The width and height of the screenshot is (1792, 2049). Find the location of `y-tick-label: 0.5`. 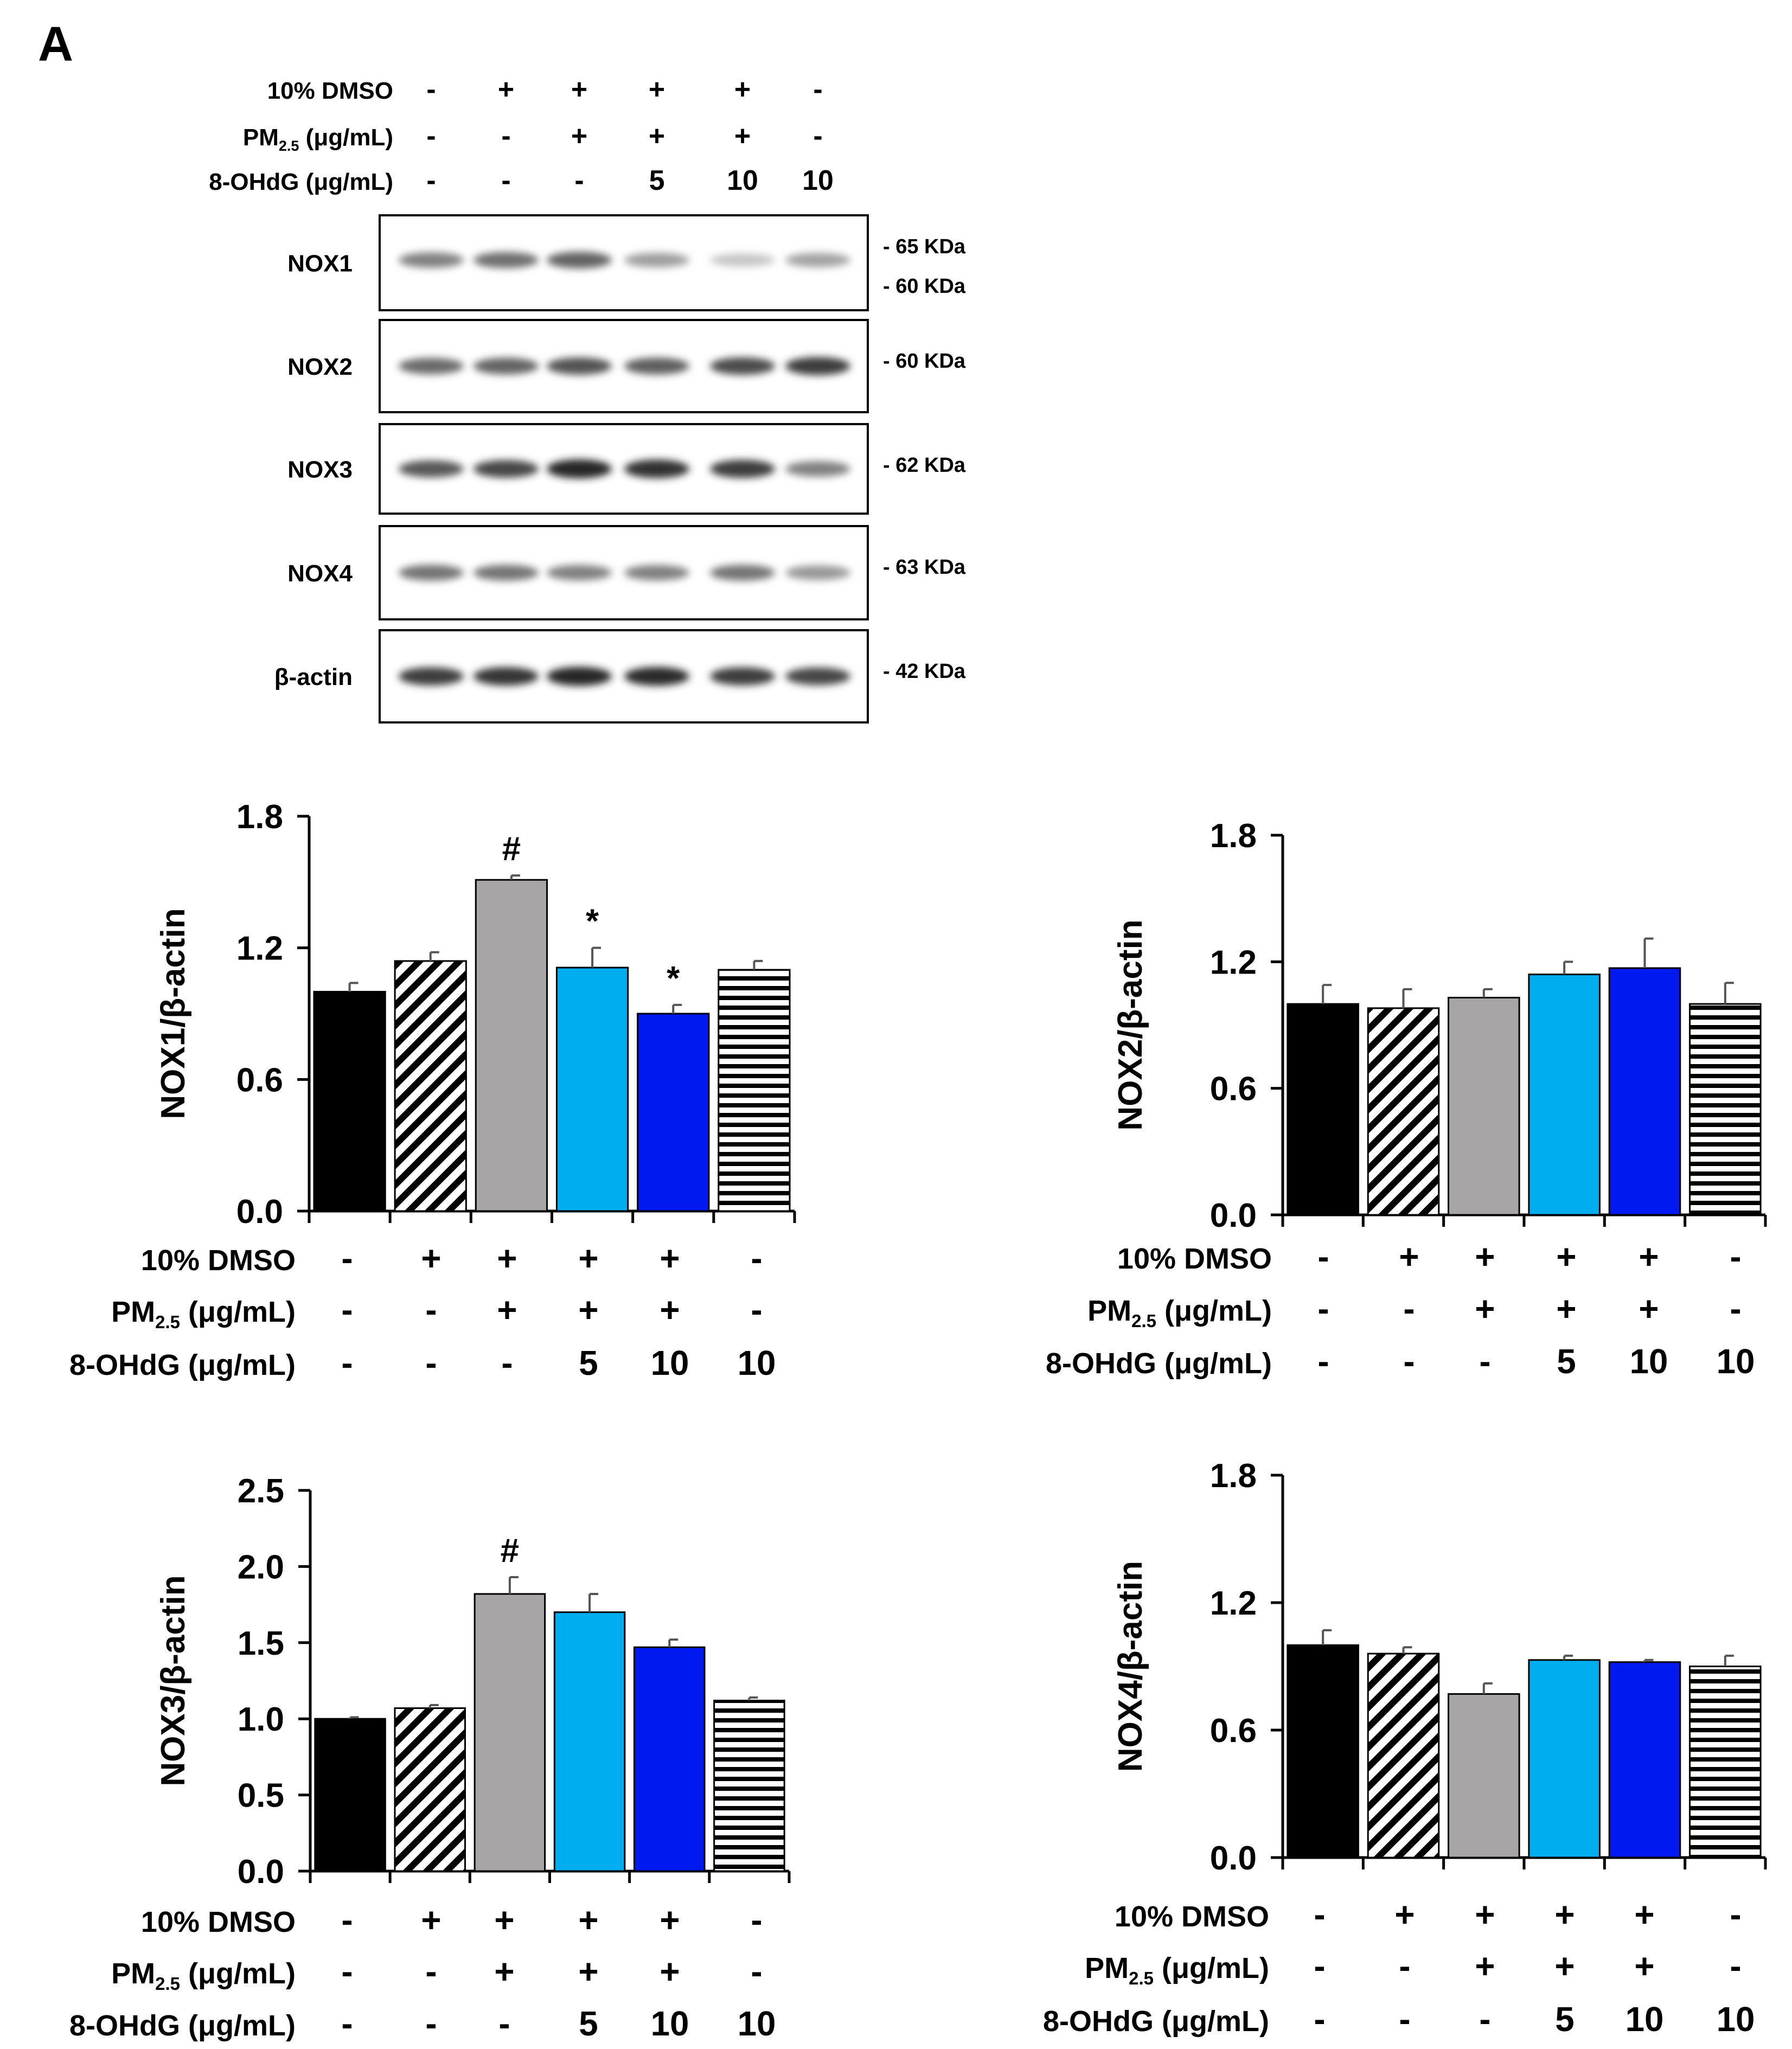

y-tick-label: 0.5 is located at coordinates (261, 1796).